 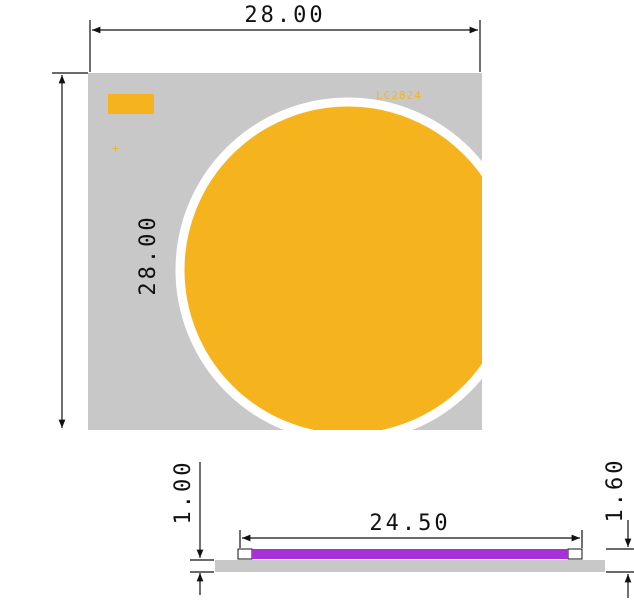 What do you see at coordinates (284, 15) in the screenshot?
I see `top-width: 28.00` at bounding box center [284, 15].